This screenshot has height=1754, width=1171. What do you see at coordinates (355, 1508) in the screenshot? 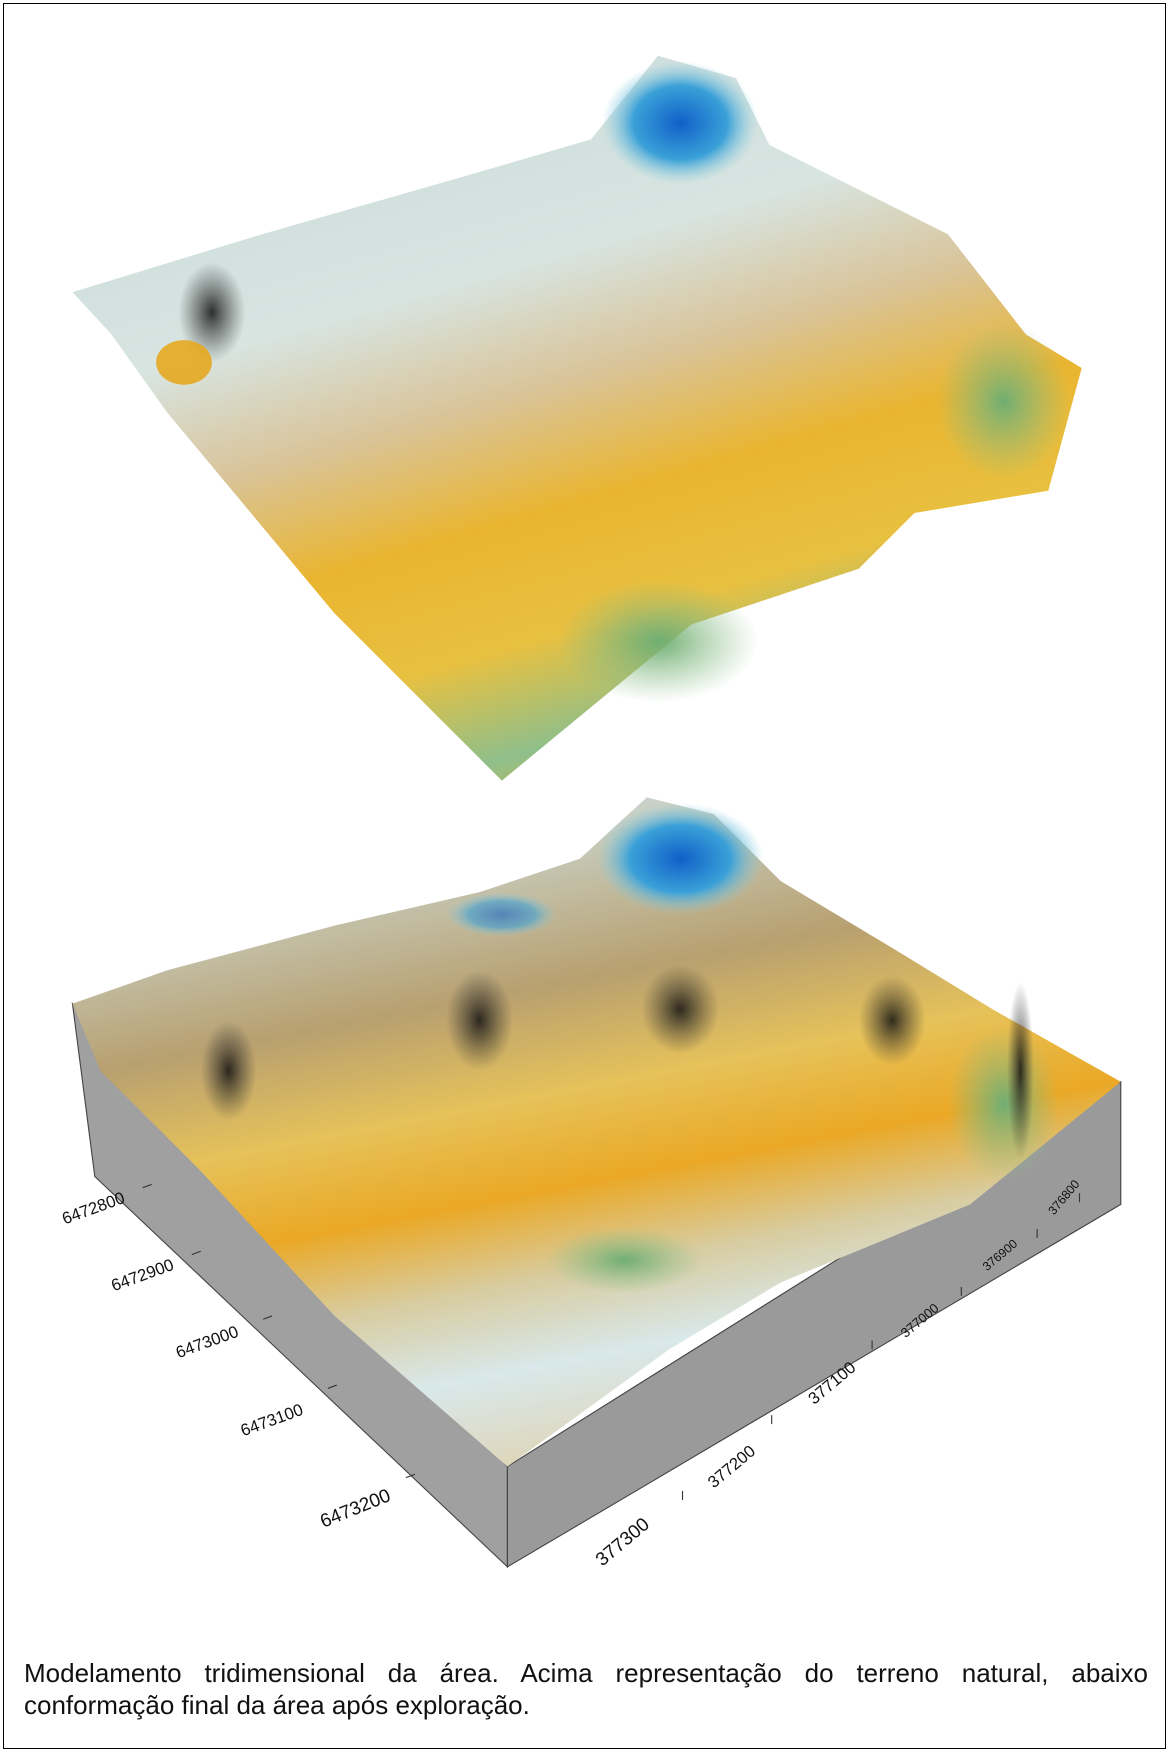
I see `northing-label: 6473200` at bounding box center [355, 1508].